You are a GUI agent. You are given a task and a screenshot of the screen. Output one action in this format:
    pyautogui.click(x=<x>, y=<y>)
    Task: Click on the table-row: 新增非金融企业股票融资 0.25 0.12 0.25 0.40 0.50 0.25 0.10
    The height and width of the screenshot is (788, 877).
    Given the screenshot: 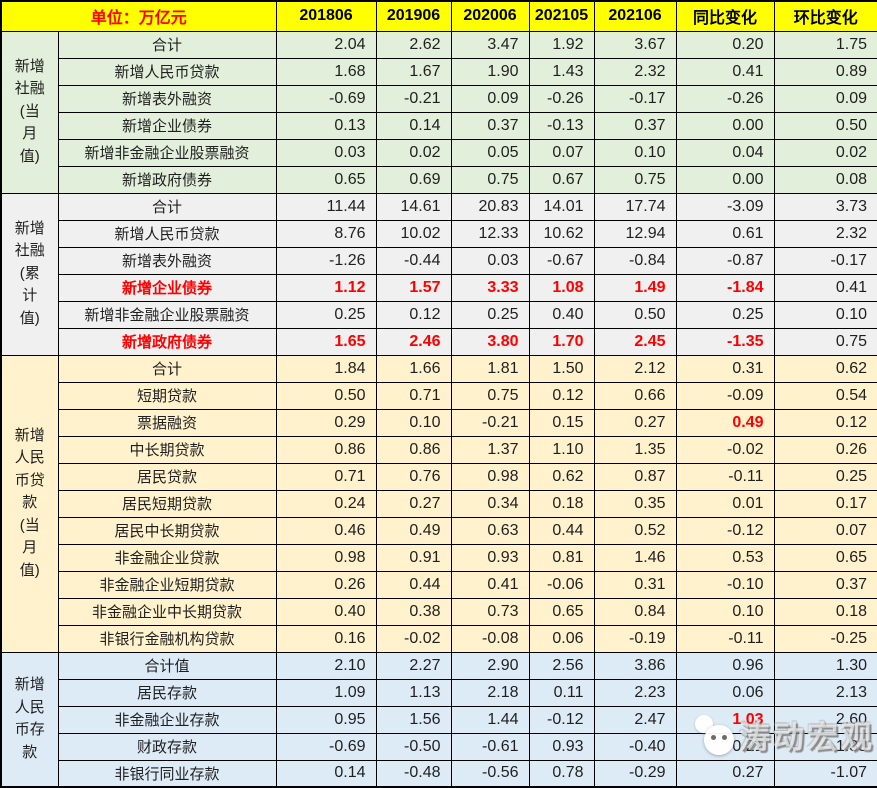 What is the action you would take?
    pyautogui.click(x=439, y=314)
    